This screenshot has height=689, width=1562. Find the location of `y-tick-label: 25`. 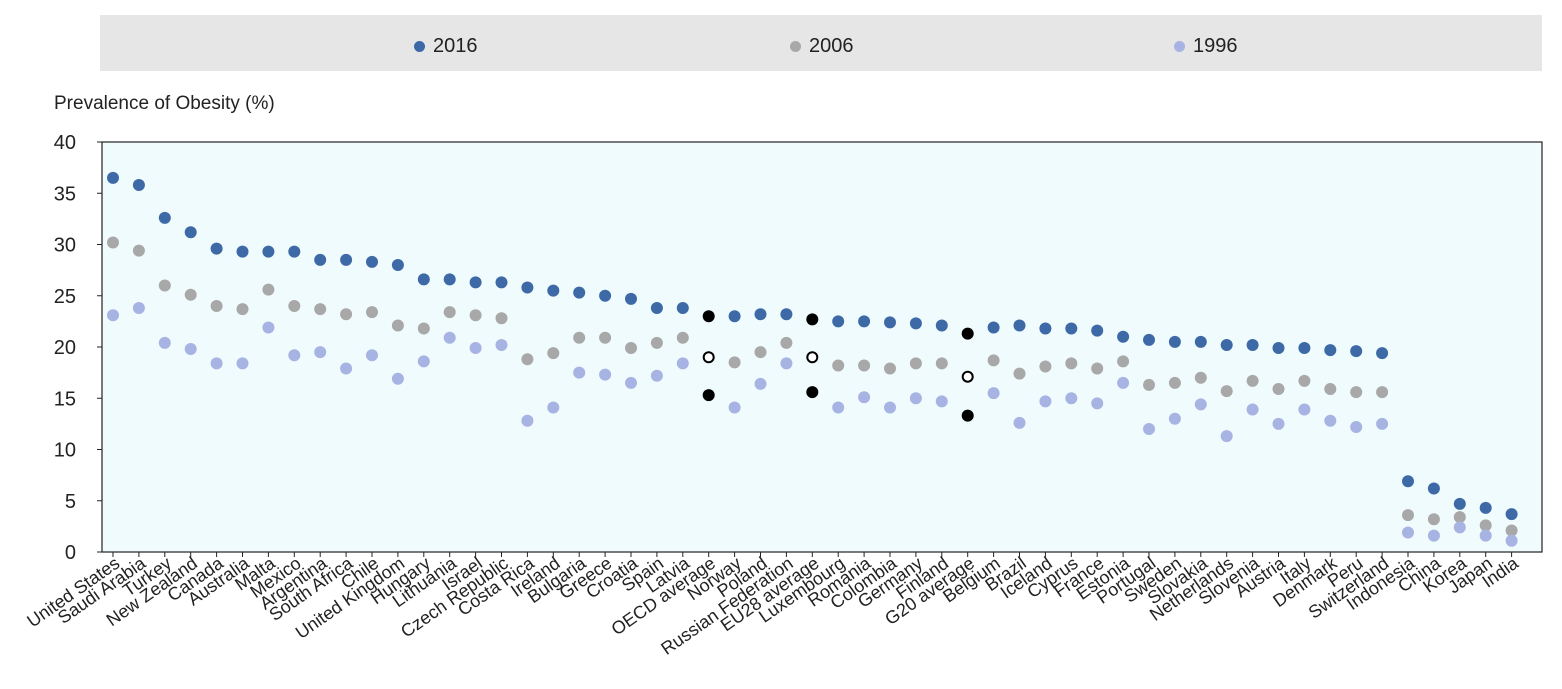

y-tick-label: 25 is located at coordinates (65, 297).